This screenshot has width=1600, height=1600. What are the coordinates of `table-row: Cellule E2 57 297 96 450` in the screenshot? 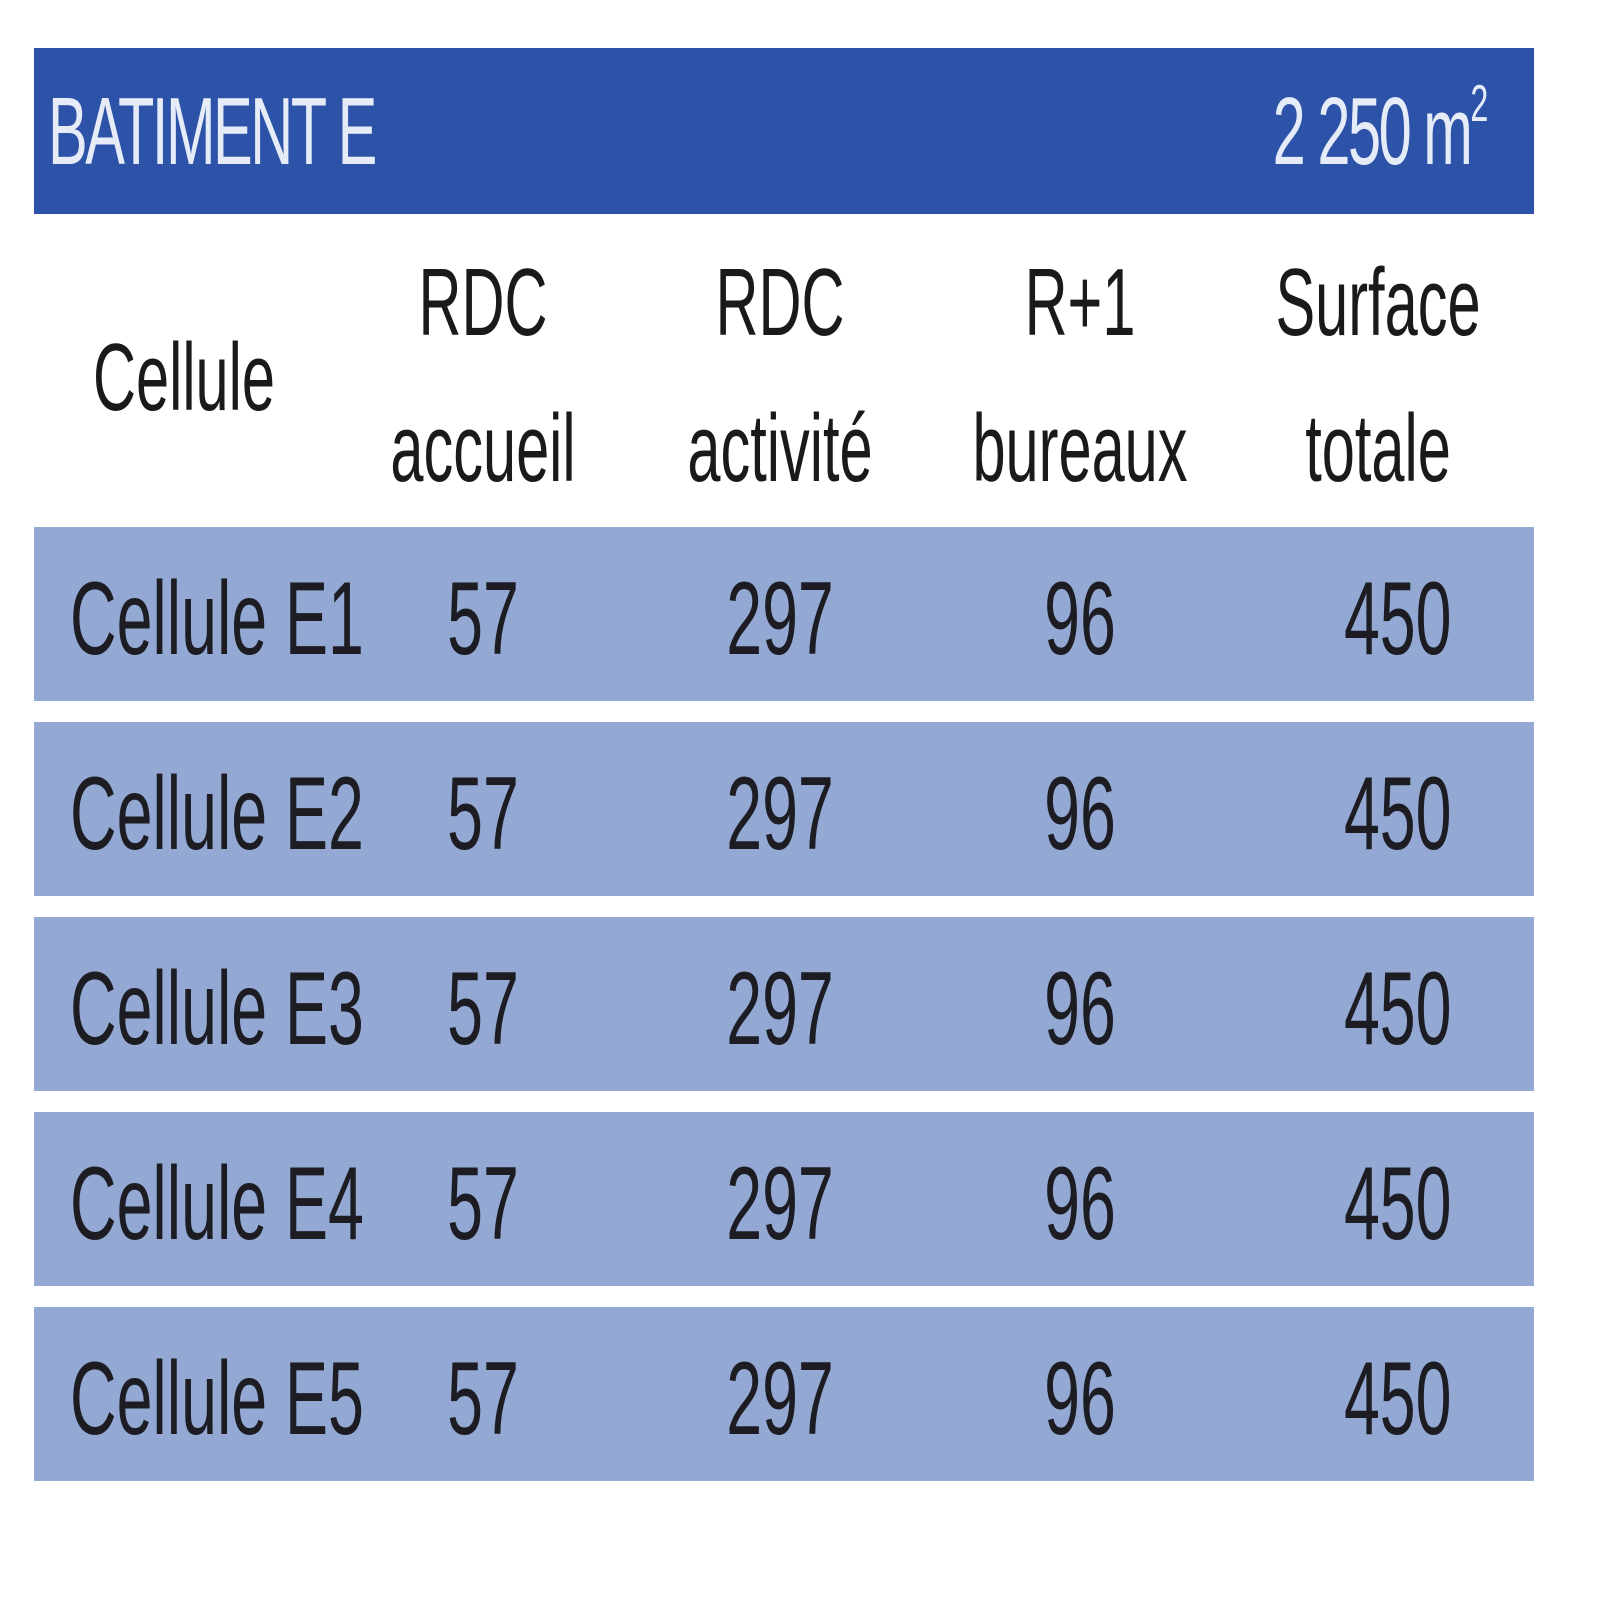 It's located at (784, 809).